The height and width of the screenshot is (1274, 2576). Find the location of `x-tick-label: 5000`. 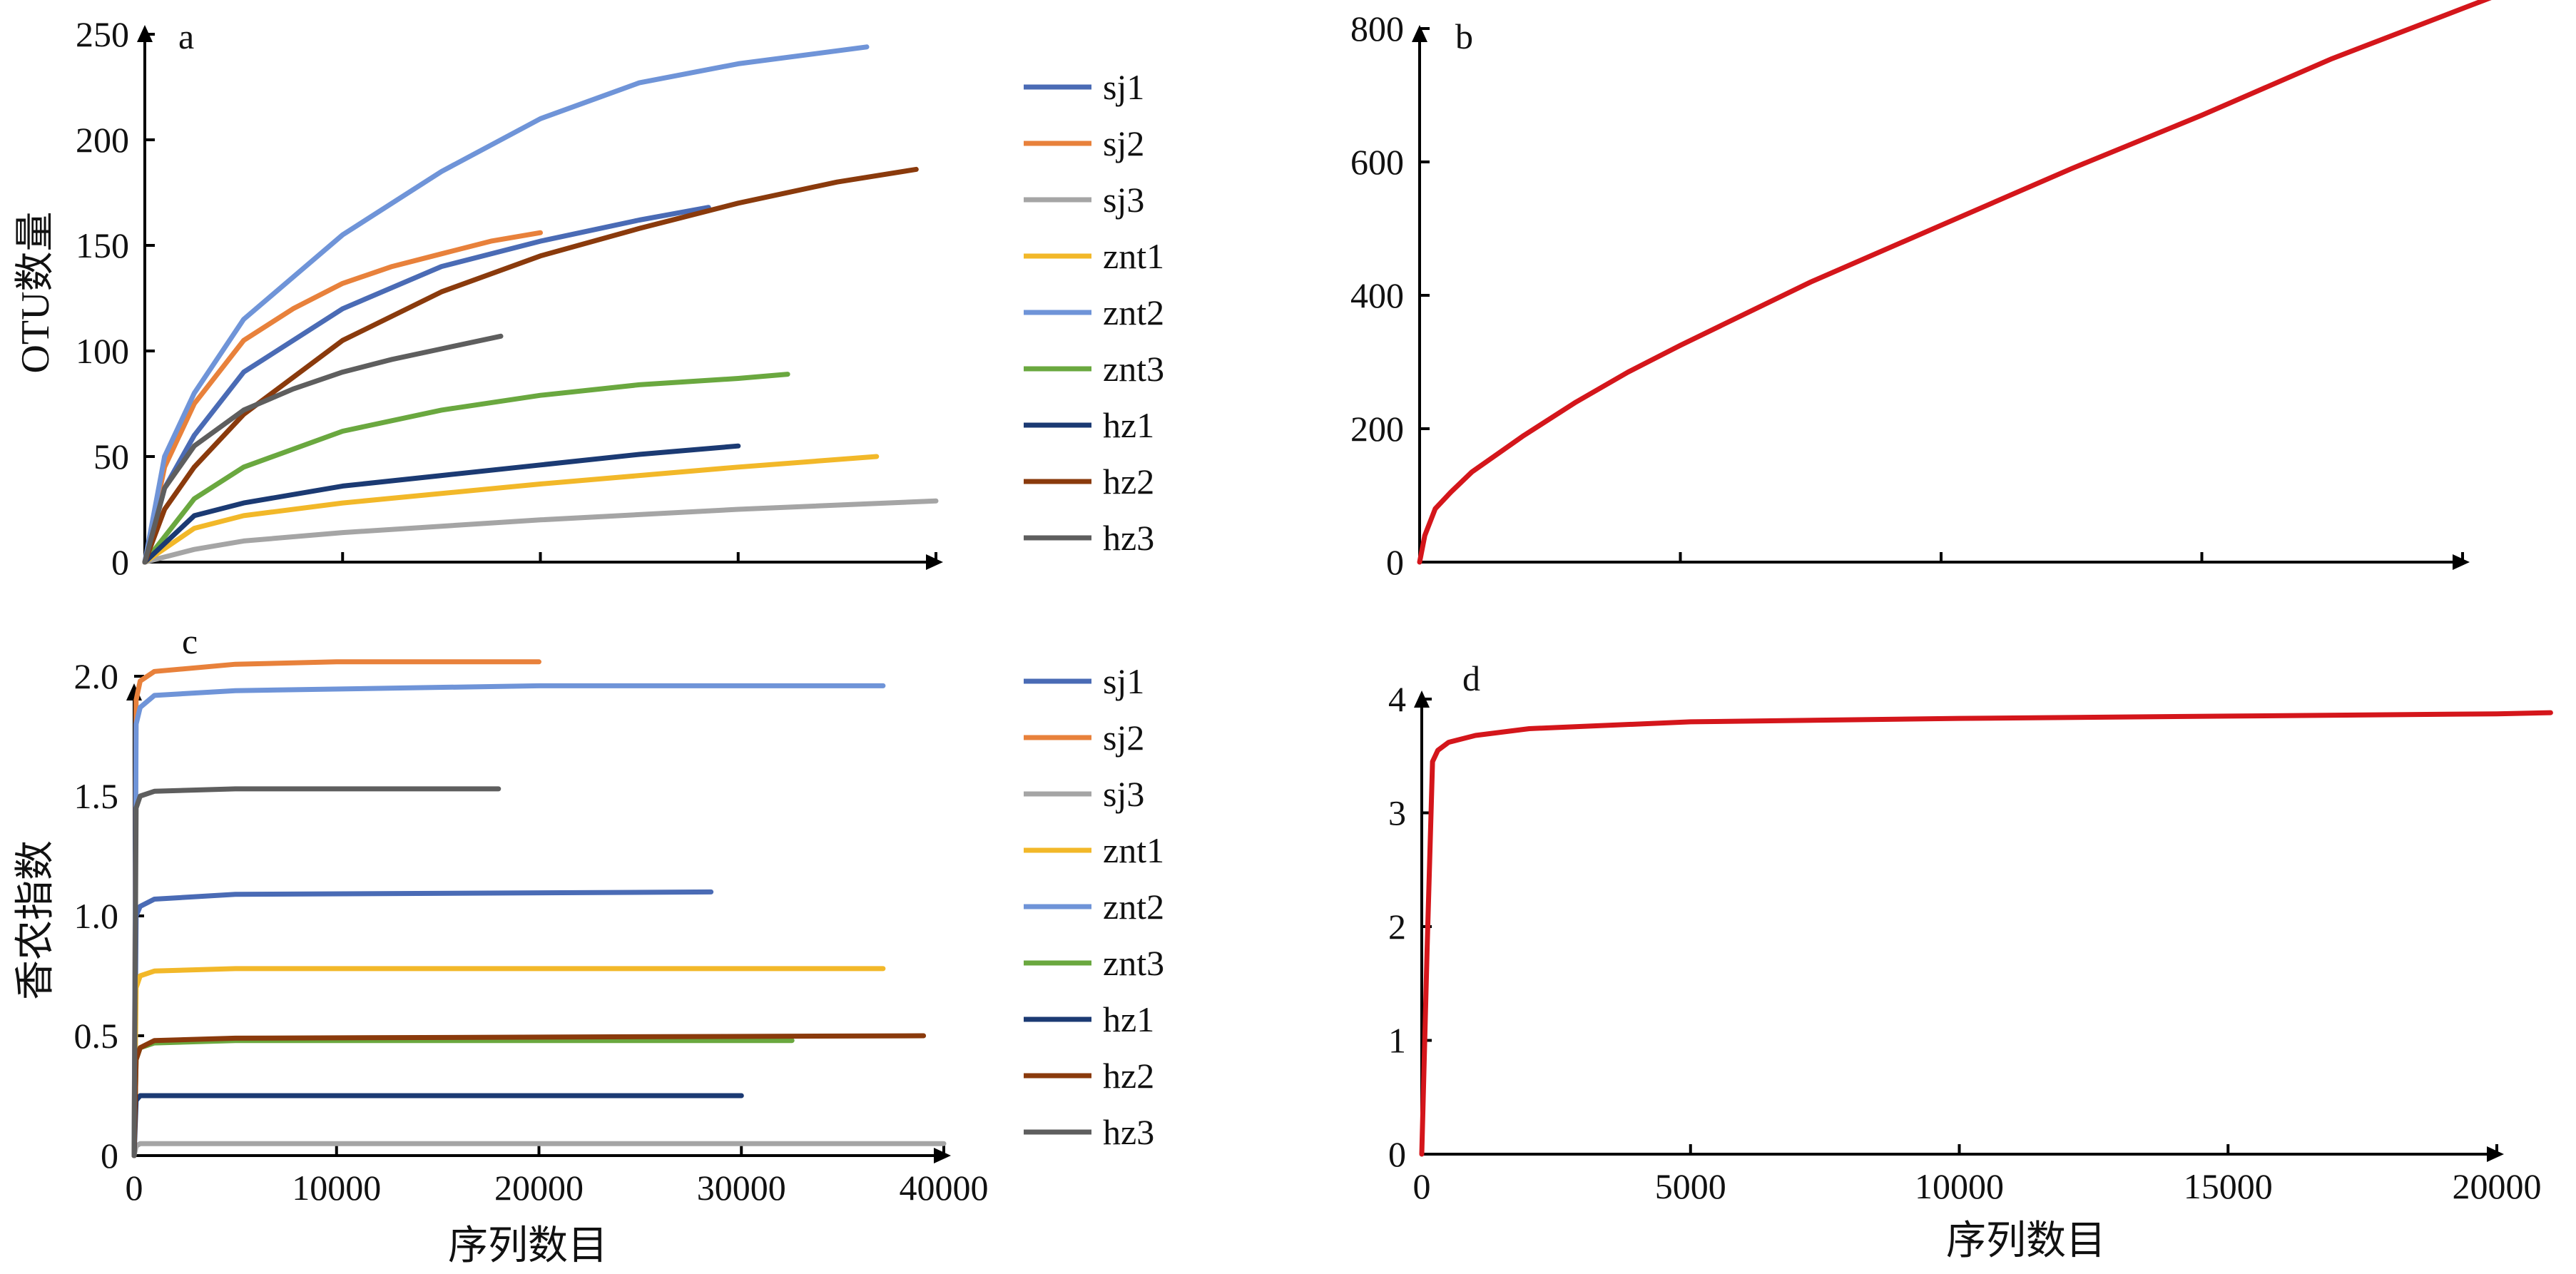

x-tick-label: 5000 is located at coordinates (1690, 1186).